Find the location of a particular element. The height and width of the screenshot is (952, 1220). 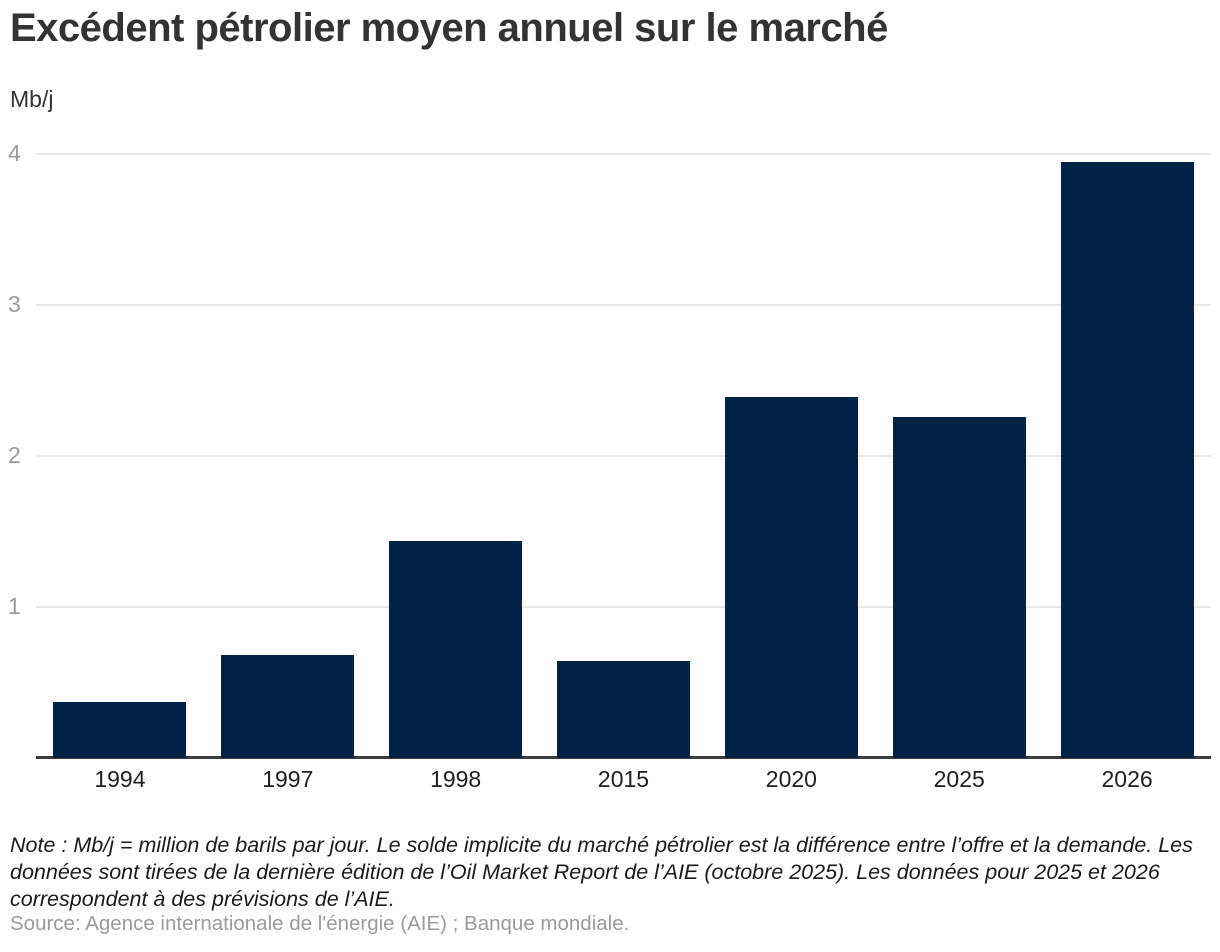

y-tick-label: 2 is located at coordinates (14, 455).